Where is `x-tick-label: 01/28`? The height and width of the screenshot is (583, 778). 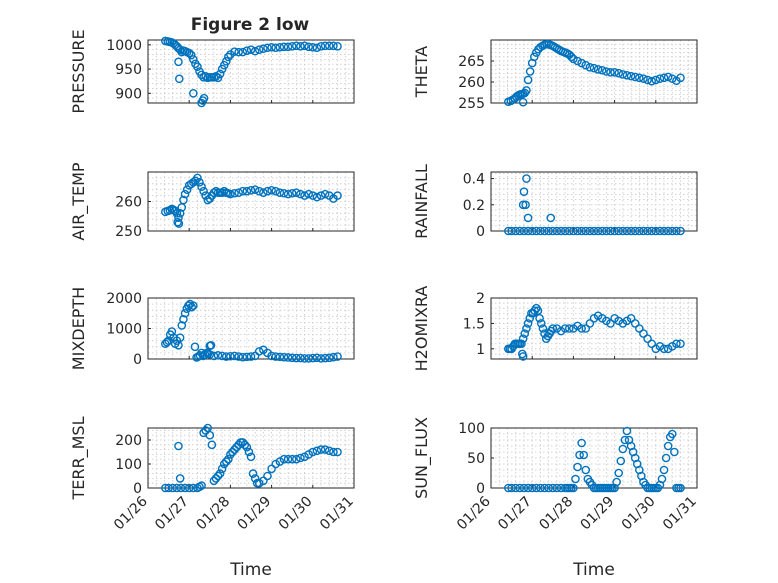
x-tick-label: 01/28 is located at coordinates (213, 514).